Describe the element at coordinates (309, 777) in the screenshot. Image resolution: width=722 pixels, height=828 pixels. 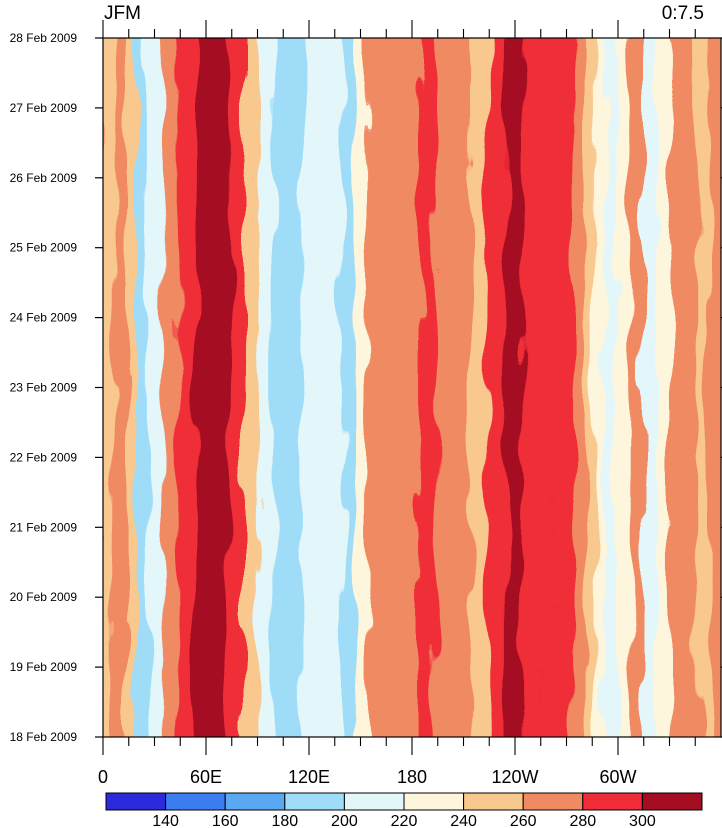
I see `x-tick-label: 120E` at that location.